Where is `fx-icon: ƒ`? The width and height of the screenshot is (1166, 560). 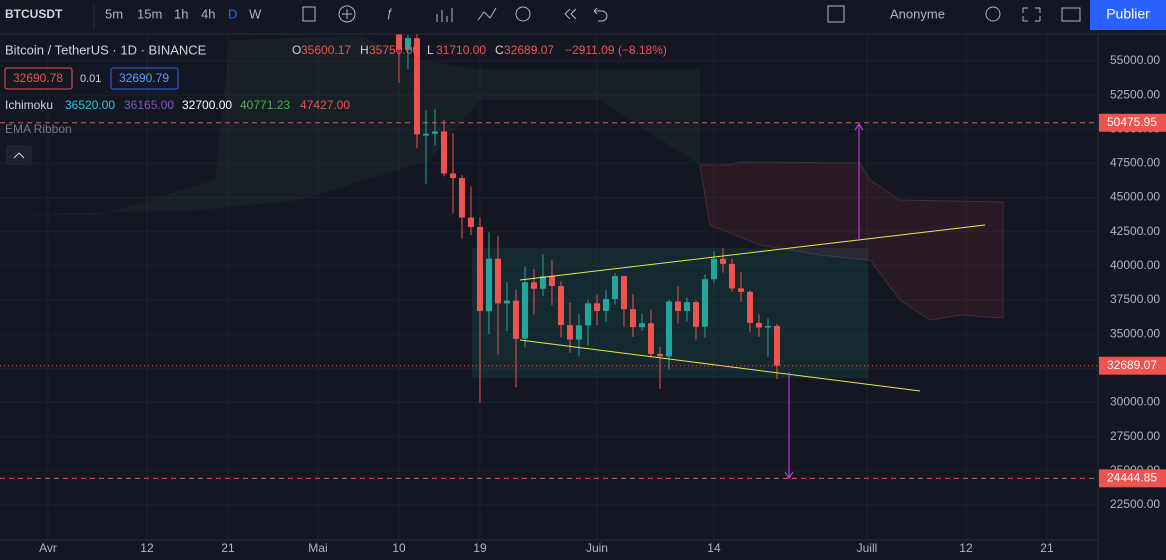
fx-icon: ƒ is located at coordinates (389, 13).